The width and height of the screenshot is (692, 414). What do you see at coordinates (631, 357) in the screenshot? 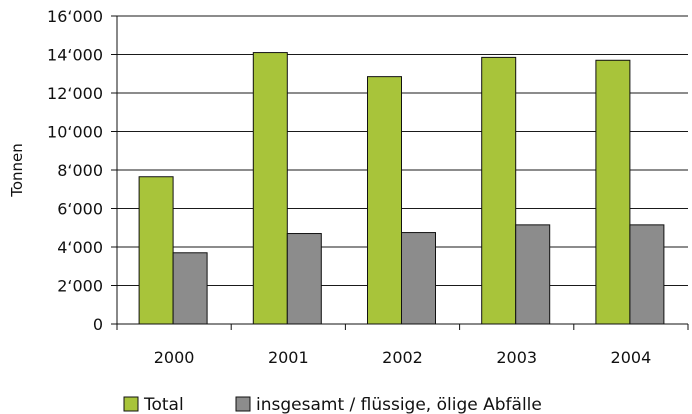
I see `x-category-label: 2004` at bounding box center [631, 357].